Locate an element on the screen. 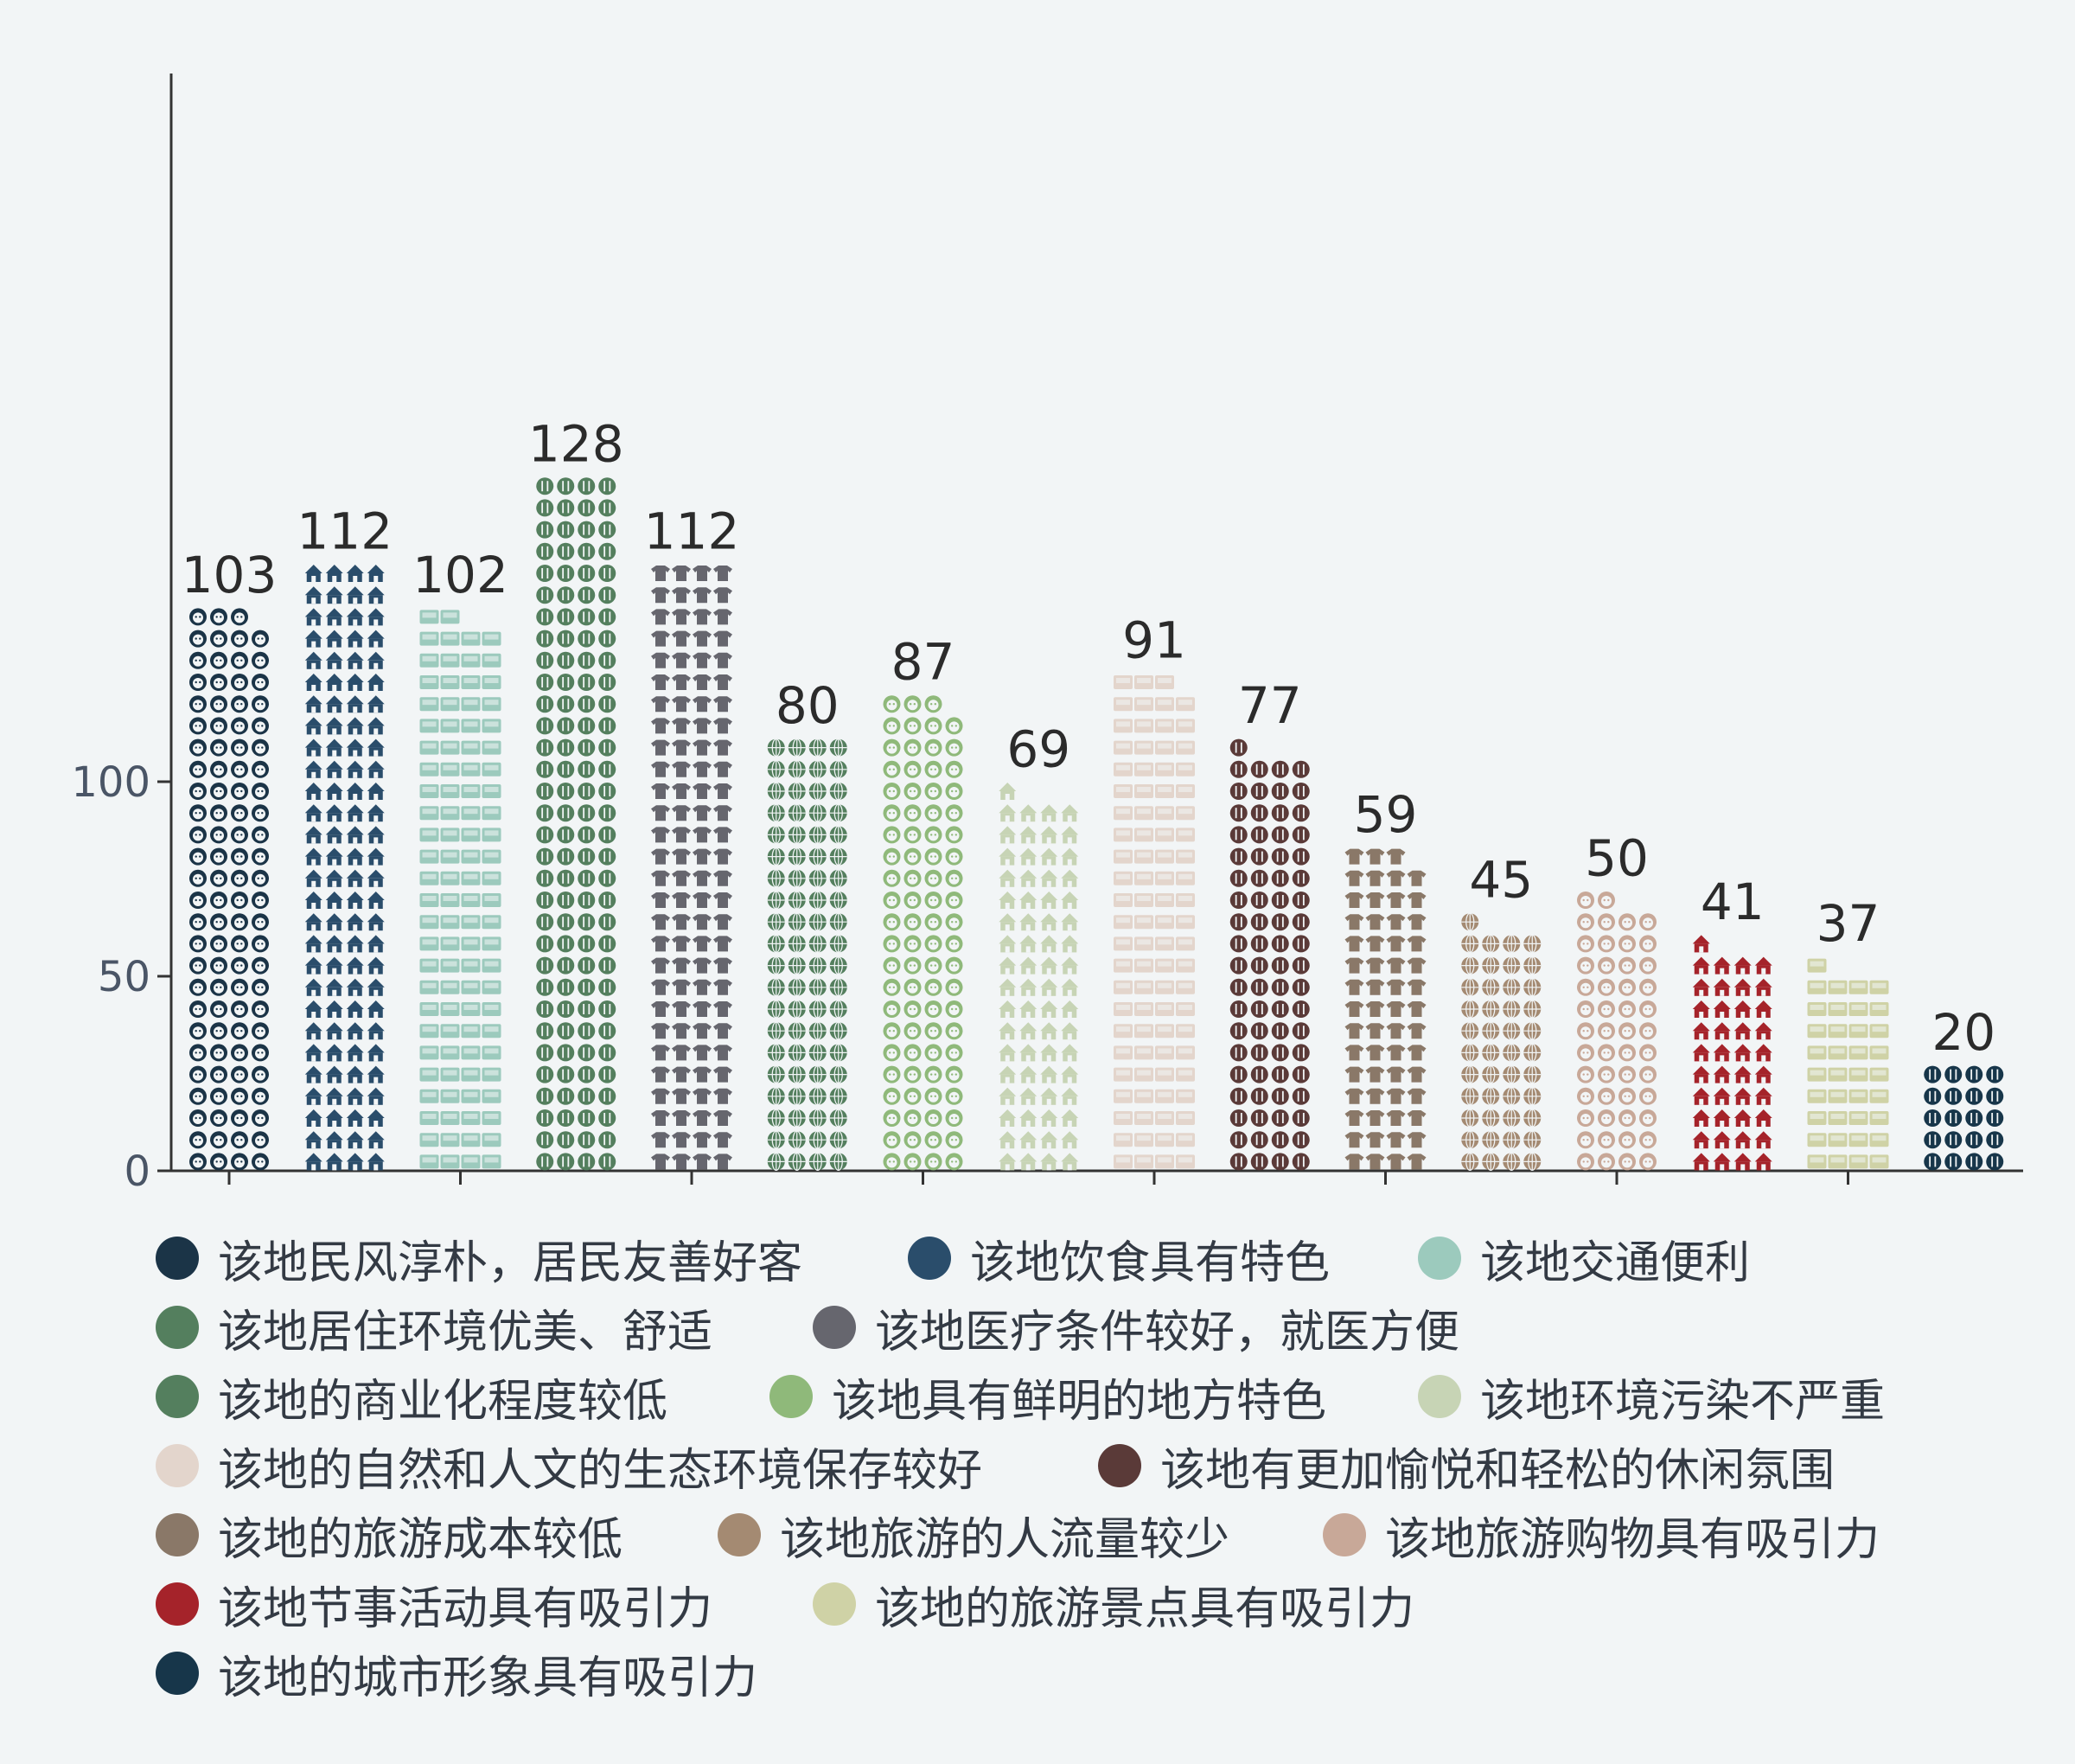  value-label-10: 77 is located at coordinates (1270, 705).